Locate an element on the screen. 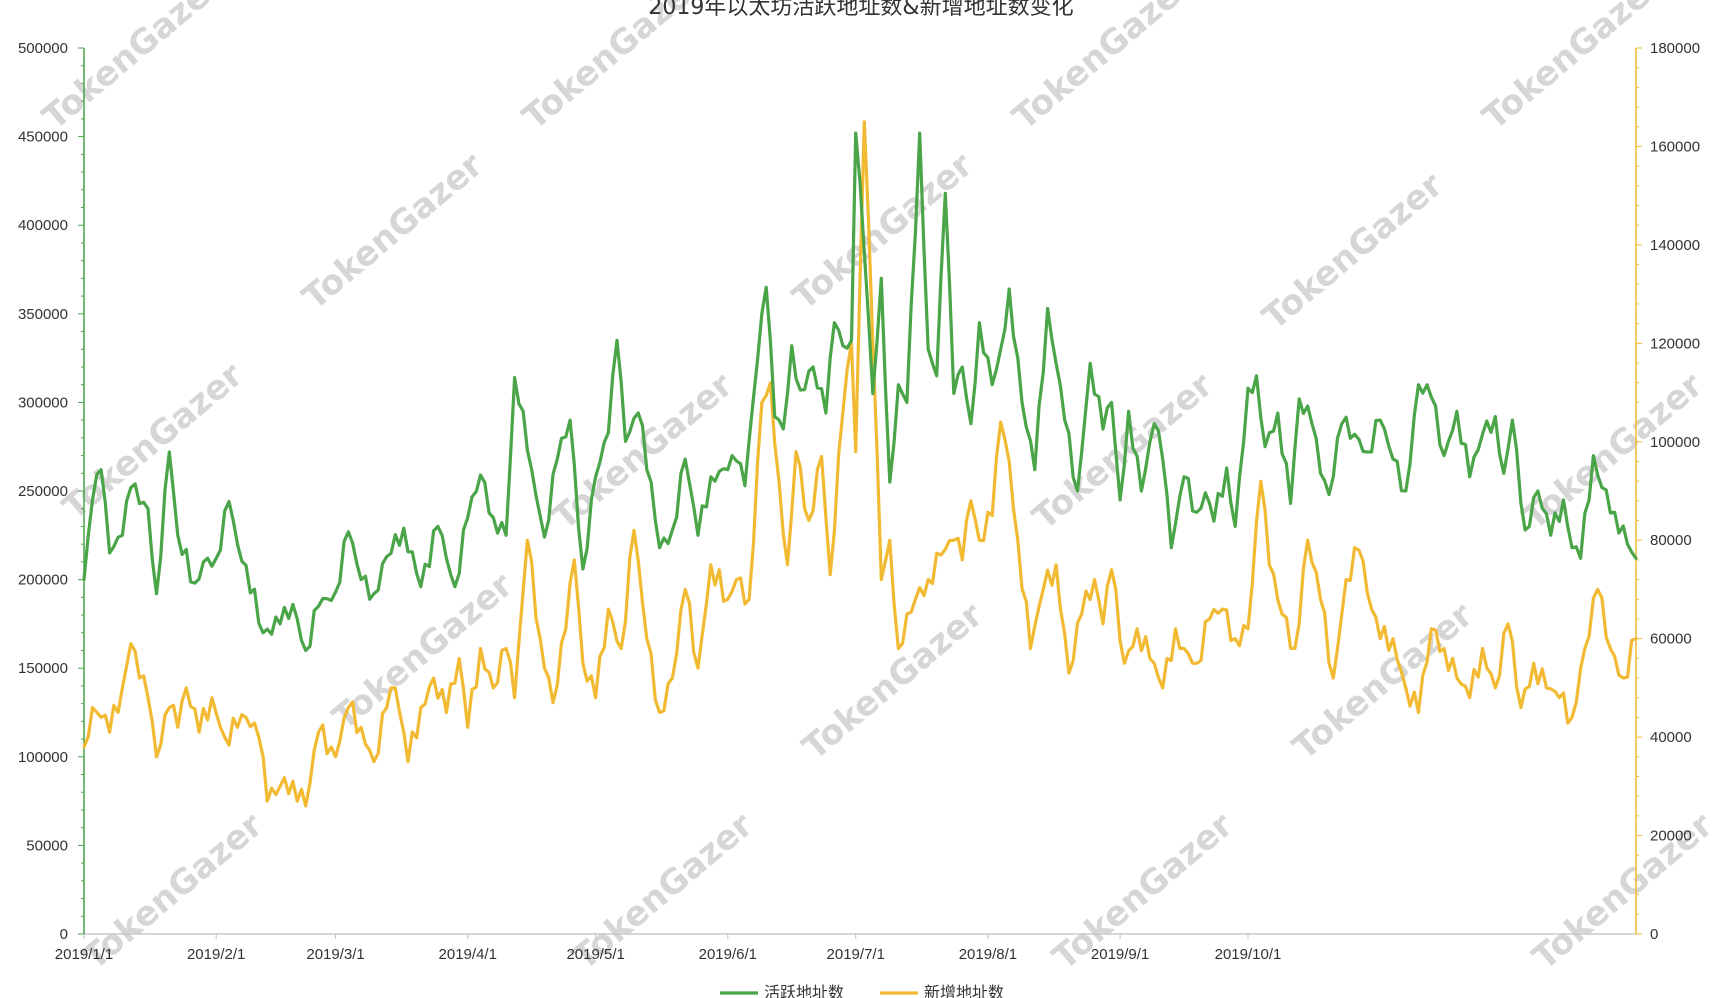 This screenshot has height=998, width=1722. y-left-tick-label: 250000 is located at coordinates (43, 491).